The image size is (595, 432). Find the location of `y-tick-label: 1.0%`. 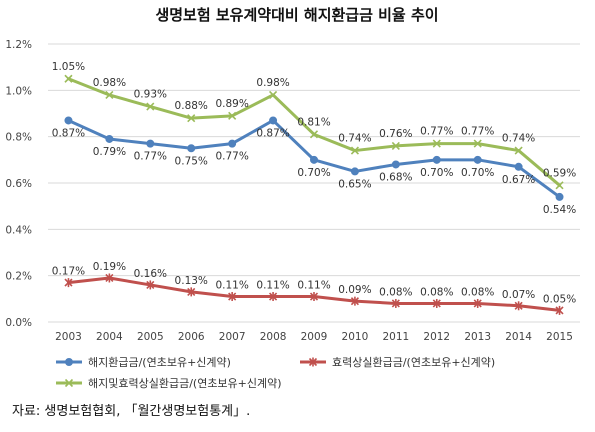

y-tick-label: 1.0% is located at coordinates (18, 91).